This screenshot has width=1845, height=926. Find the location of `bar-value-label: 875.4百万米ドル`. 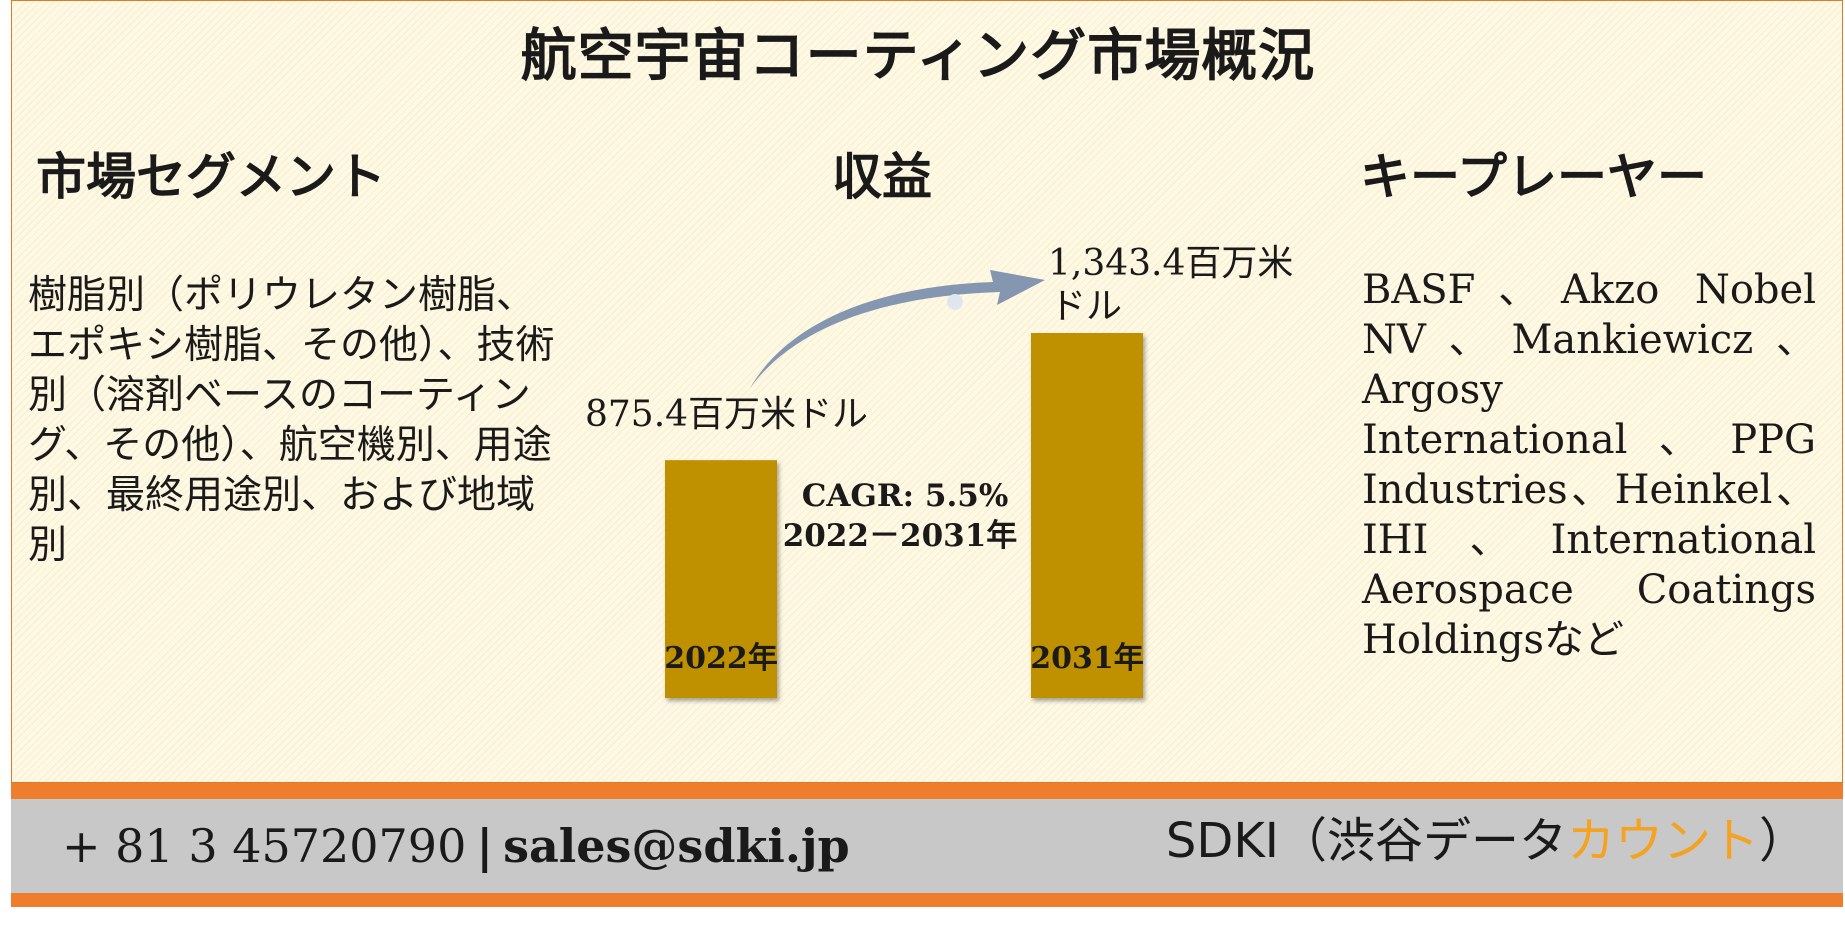

bar-value-label: 875.4百万米ドル is located at coordinates (726, 414).